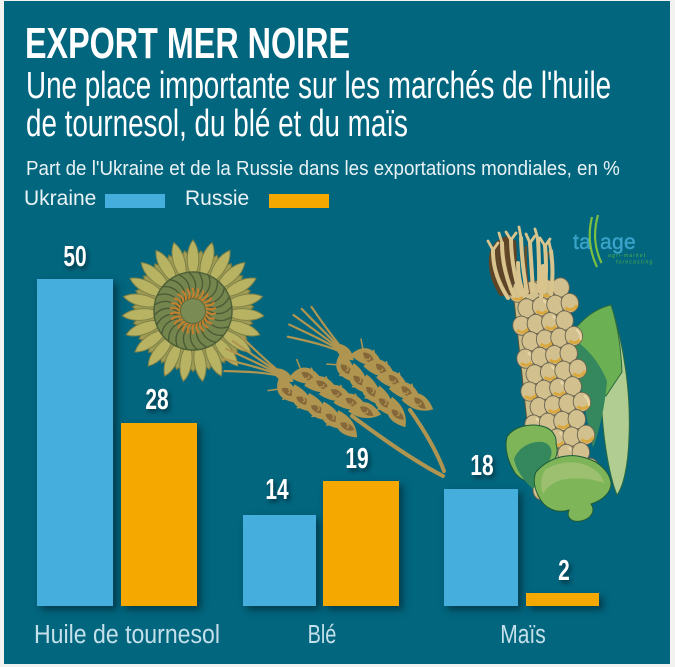 This screenshot has height=667, width=675. What do you see at coordinates (634, 263) in the screenshot?
I see `svg-text: forecasting` at bounding box center [634, 263].